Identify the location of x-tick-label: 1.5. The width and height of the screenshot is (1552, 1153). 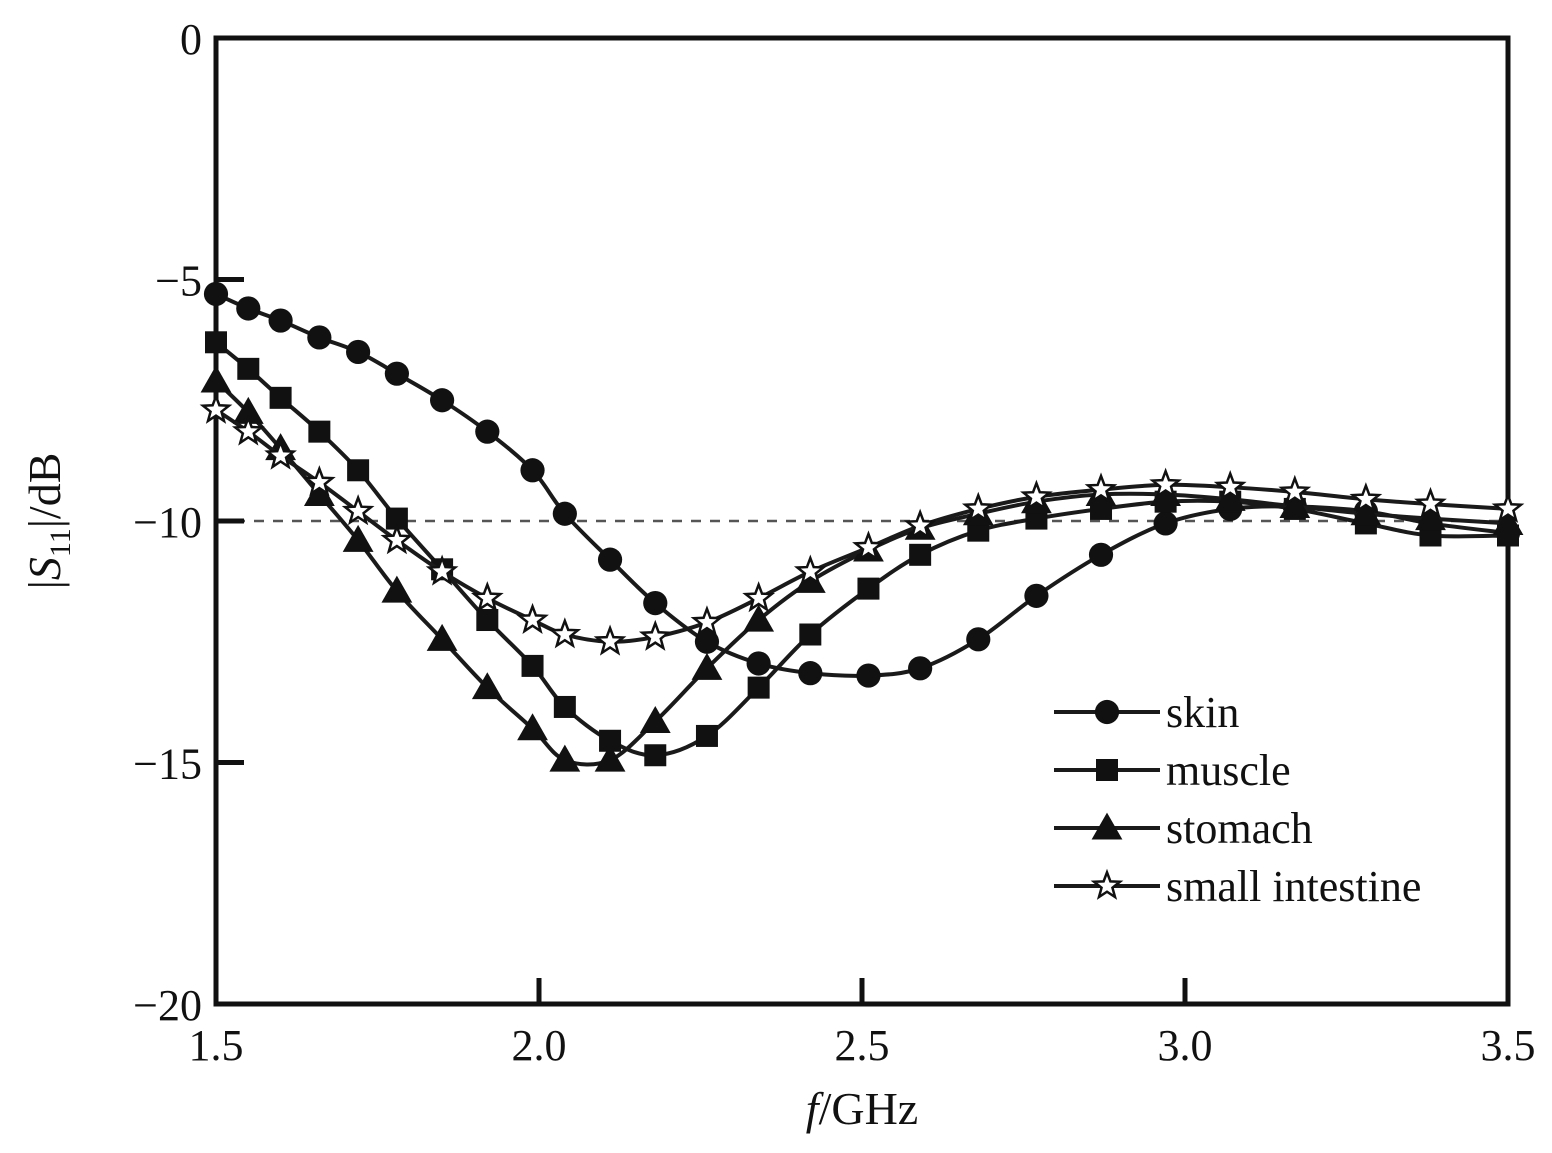
(216, 1045).